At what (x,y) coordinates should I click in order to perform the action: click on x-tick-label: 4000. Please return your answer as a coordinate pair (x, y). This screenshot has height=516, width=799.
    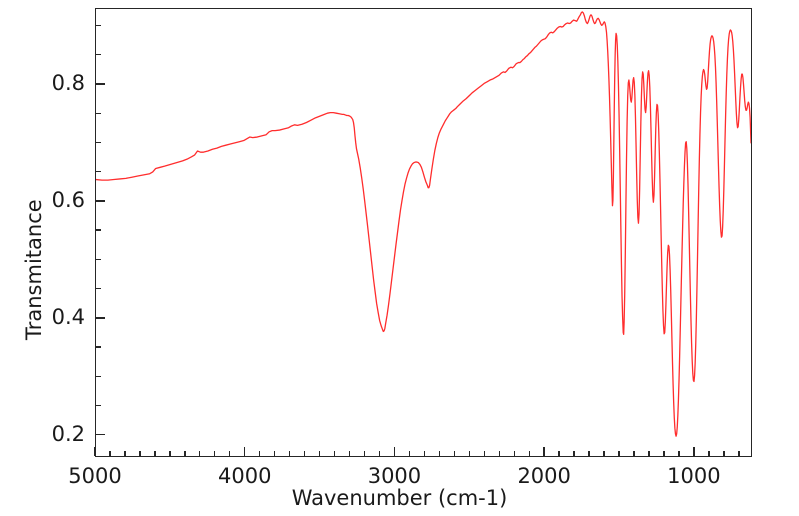
    Looking at the image, I should click on (244, 476).